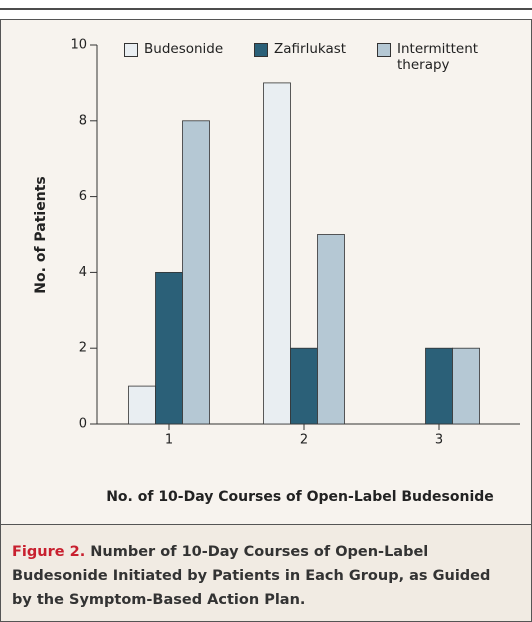 The height and width of the screenshot is (622, 532). What do you see at coordinates (438, 57) in the screenshot?
I see `legend-label: Intermittent therapy` at bounding box center [438, 57].